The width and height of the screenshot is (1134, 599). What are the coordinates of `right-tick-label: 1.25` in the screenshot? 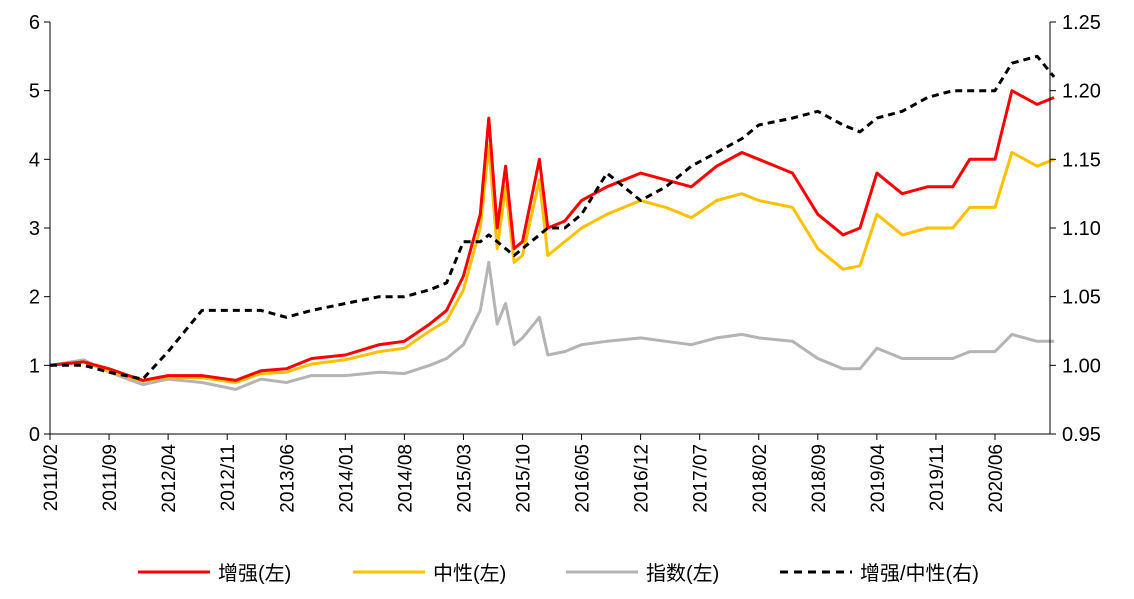 It's located at (1081, 23).